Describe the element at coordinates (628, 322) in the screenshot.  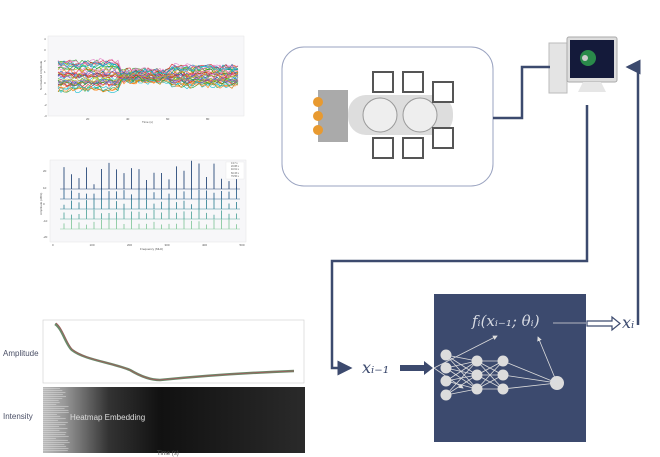
I see `output-label: xᵢ` at that location.